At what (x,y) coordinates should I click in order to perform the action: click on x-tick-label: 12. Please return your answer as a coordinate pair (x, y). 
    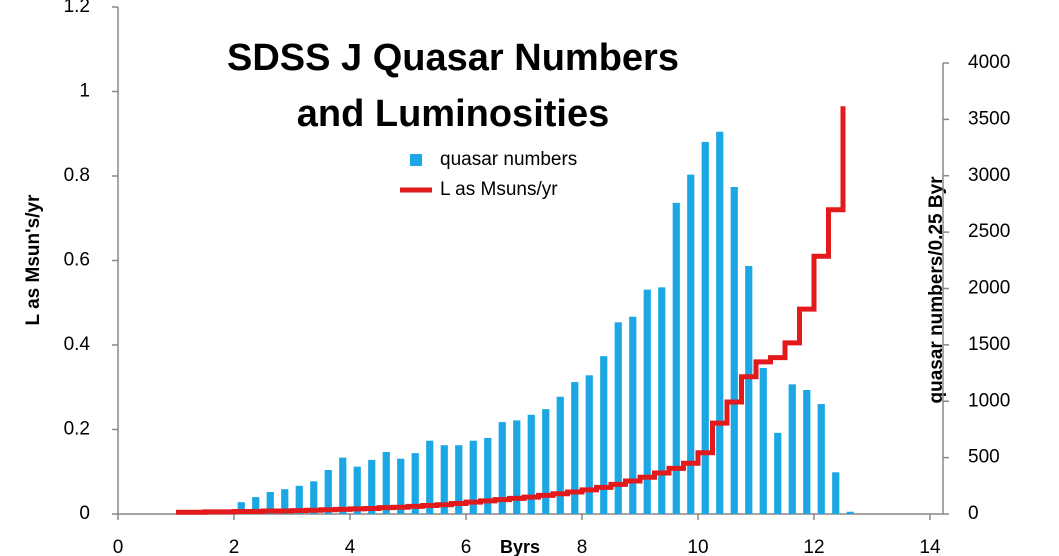
    Looking at the image, I should click on (813, 546).